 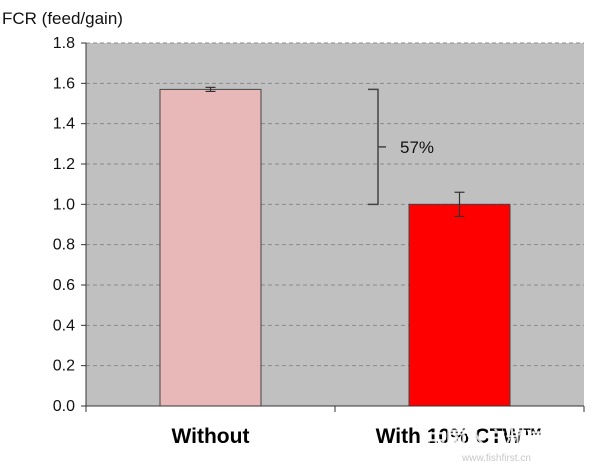 What do you see at coordinates (69, 225) in the screenshot?
I see `y-axis-ticks: 0.0 0.2 0.4 0.6 0.8 1.0 1.2 1.4 1.6 1.8` at bounding box center [69, 225].